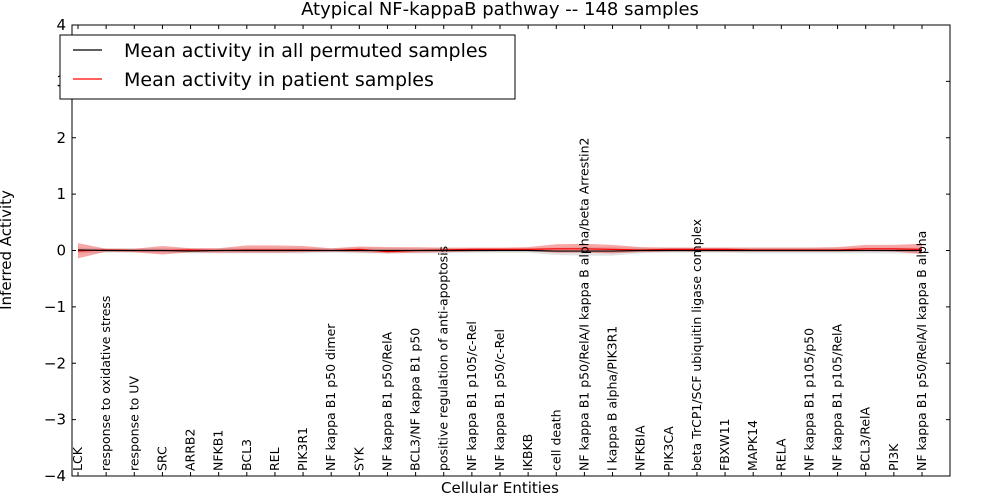 The image size is (1000, 500). I want to click on x-category-label: NF kappa B1 p105/p50, so click(808, 399).